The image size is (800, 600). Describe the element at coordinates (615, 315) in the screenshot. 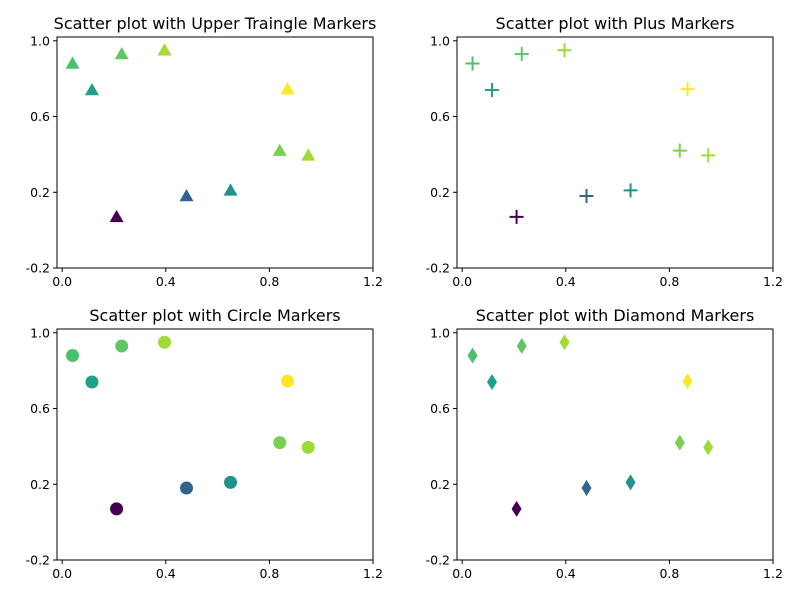

I see `subplot-title: Scatter plot with Diamond Markers` at that location.